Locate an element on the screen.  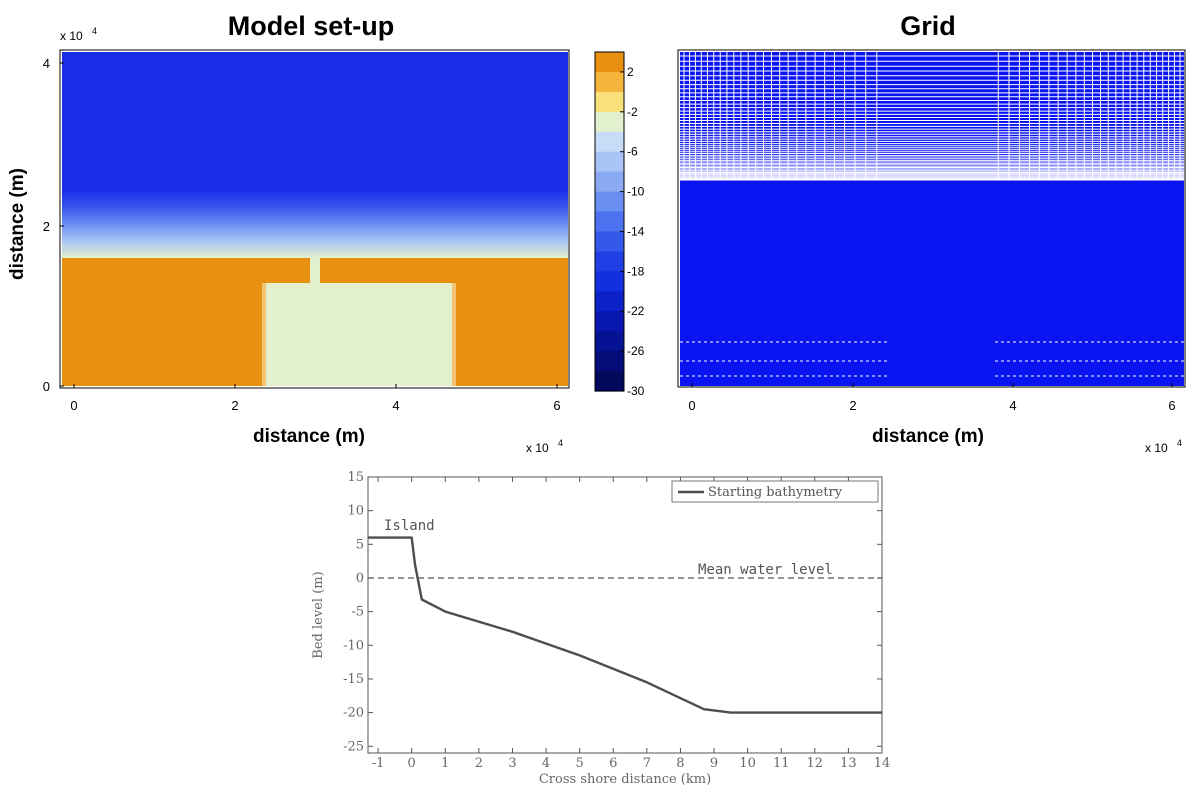
legend: Starting bathymetry is located at coordinates (775, 491).